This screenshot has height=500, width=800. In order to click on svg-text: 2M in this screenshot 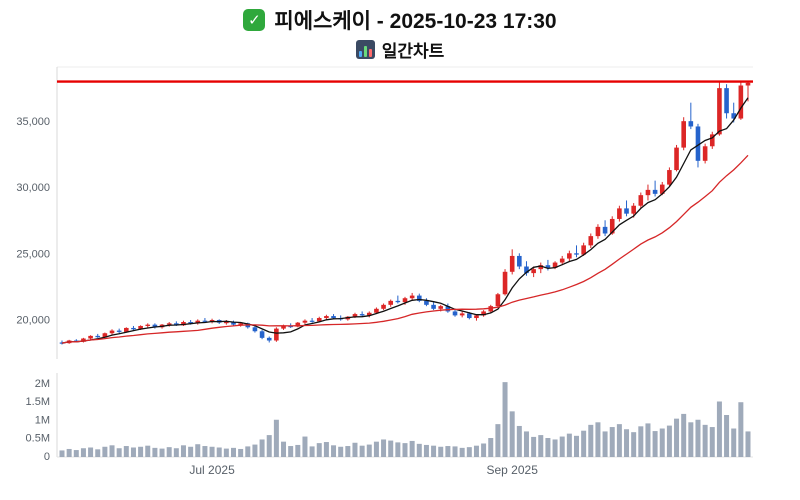, I will do `click(42, 384)`.